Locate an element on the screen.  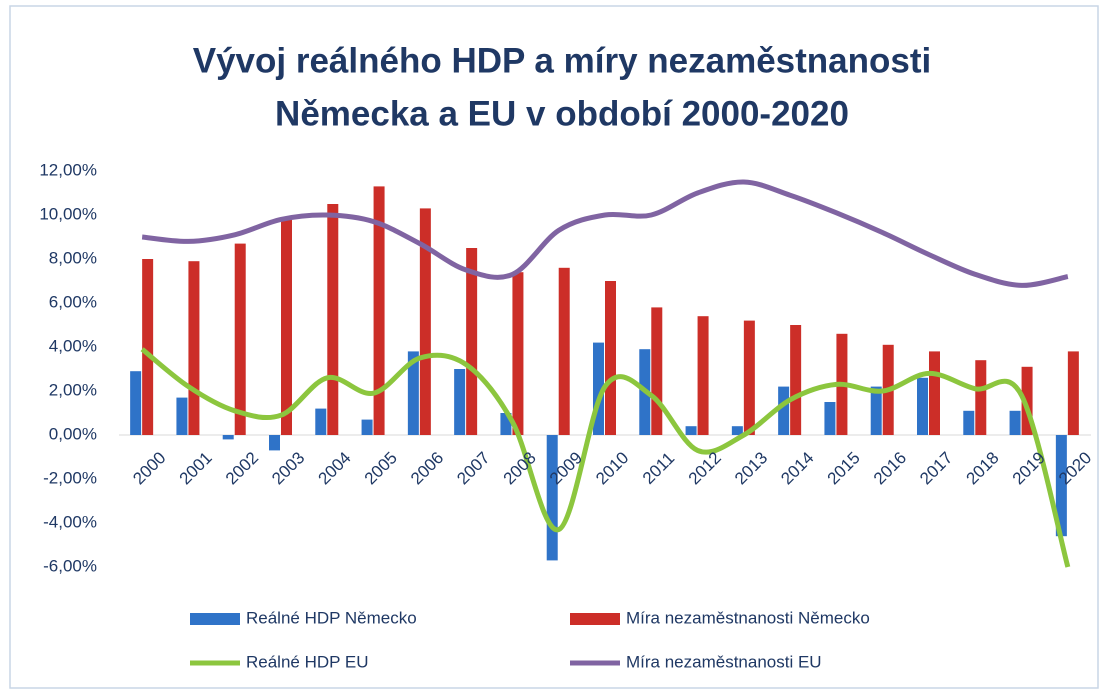
y-tick-label: -6,00% is located at coordinates (70, 565).